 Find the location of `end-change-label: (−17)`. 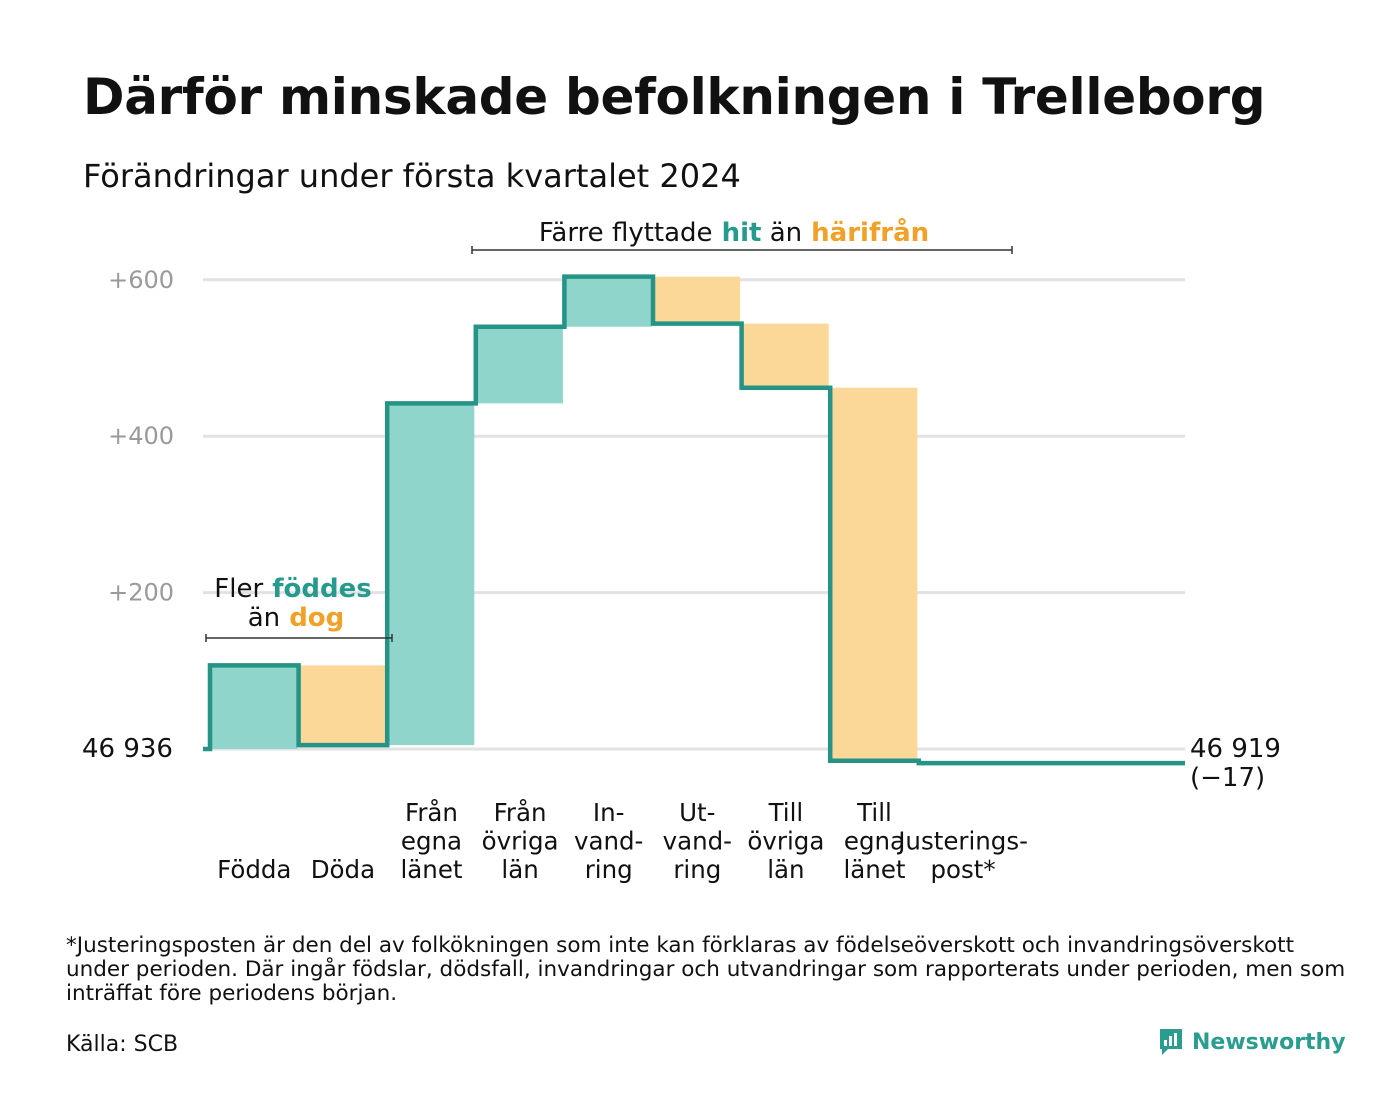

end-change-label: (−17) is located at coordinates (1227, 778).